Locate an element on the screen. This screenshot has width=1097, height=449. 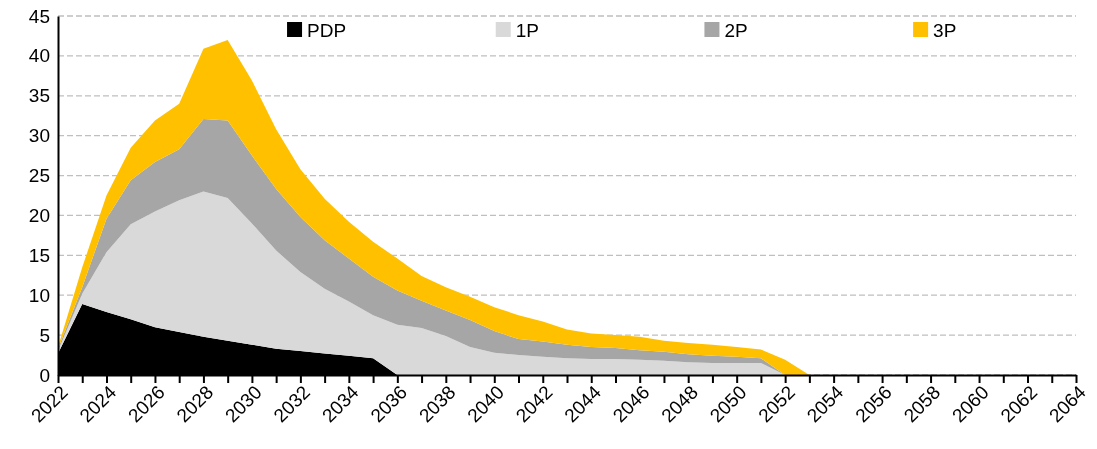
y-tick-label: 5 is located at coordinates (44, 335).